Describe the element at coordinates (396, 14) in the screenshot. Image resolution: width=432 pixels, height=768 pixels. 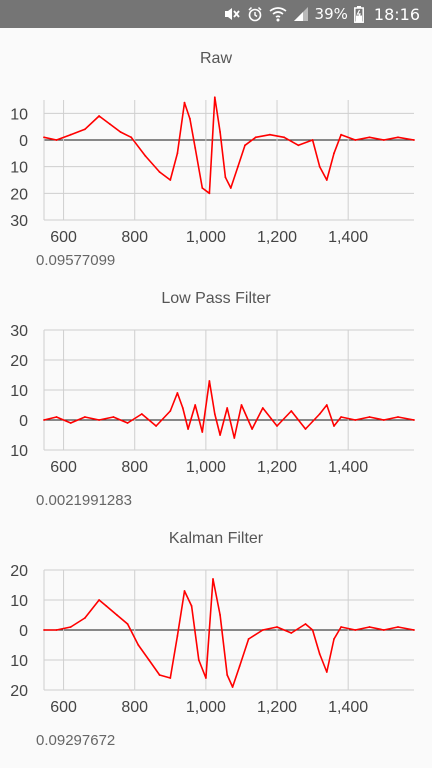
I see `clock: 18:16` at that location.